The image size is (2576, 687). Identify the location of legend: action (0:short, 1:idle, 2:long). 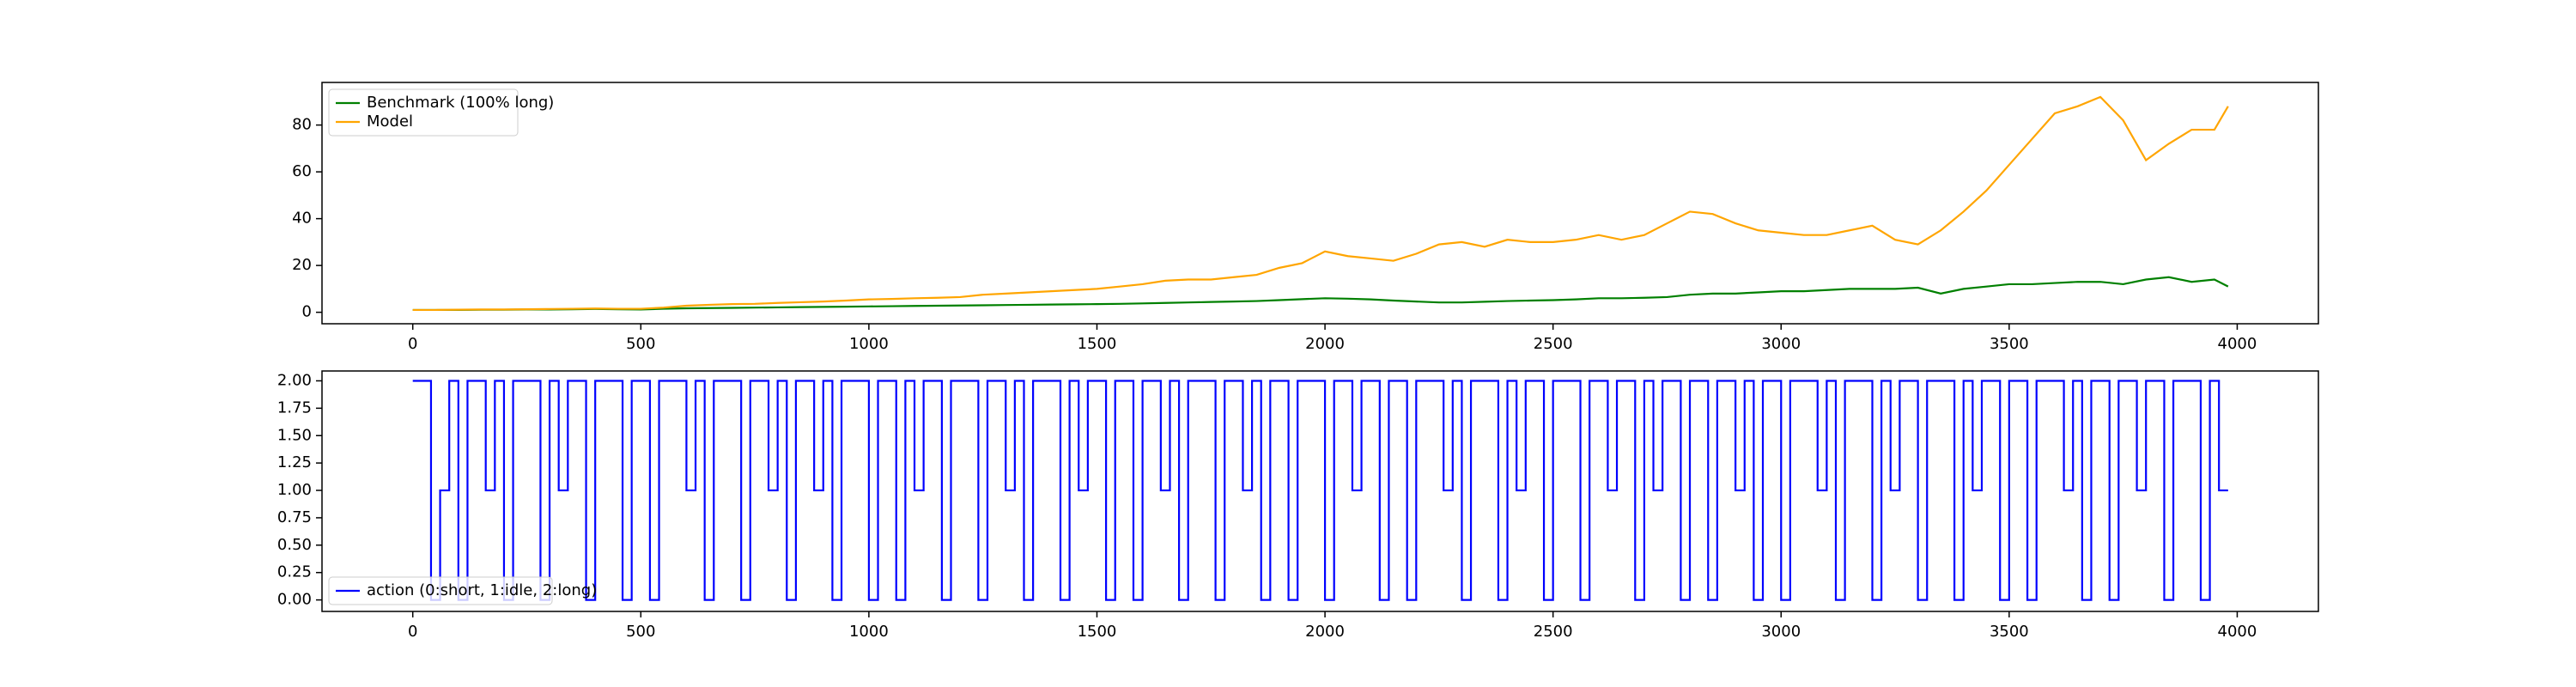
(463, 590).